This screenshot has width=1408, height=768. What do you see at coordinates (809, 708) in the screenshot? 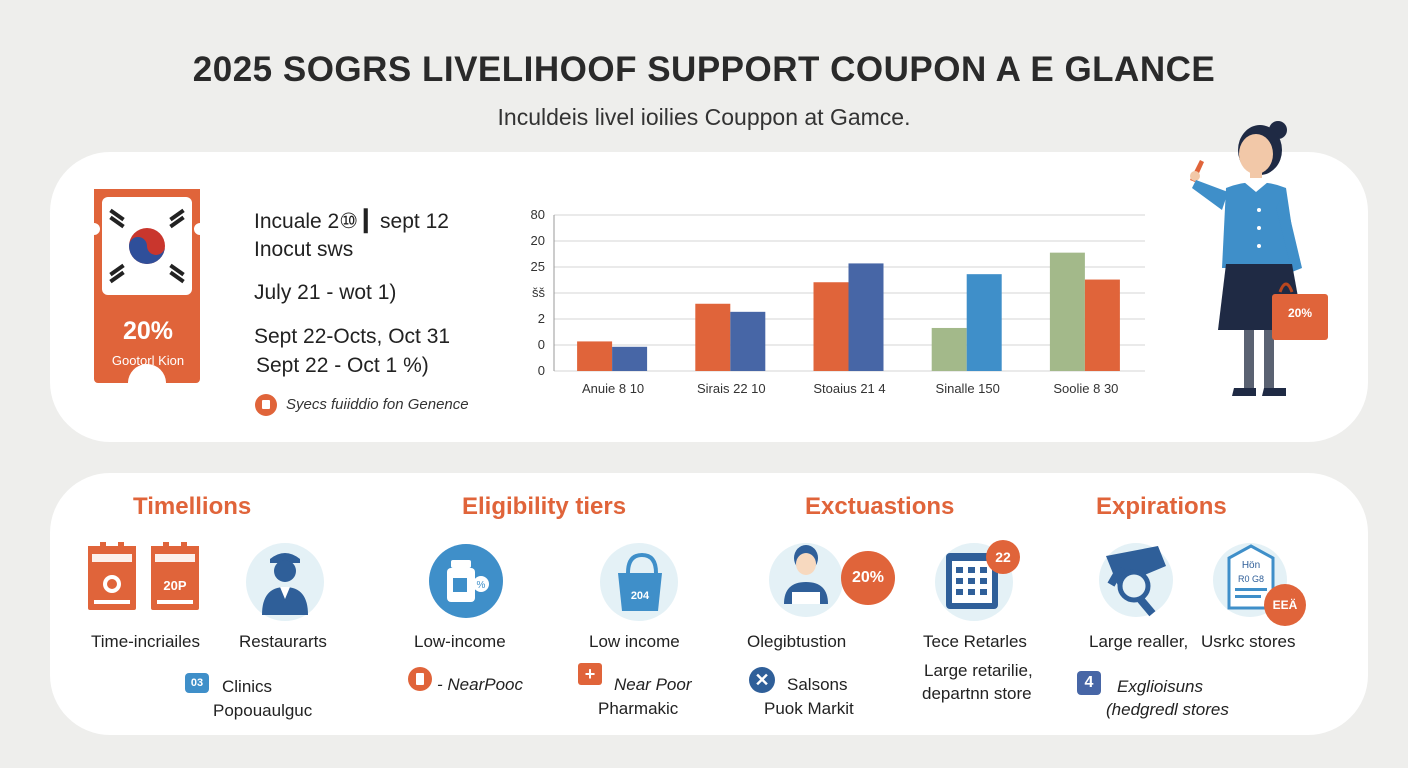
I see `label-puok-markit: Puok Markit` at bounding box center [809, 708].